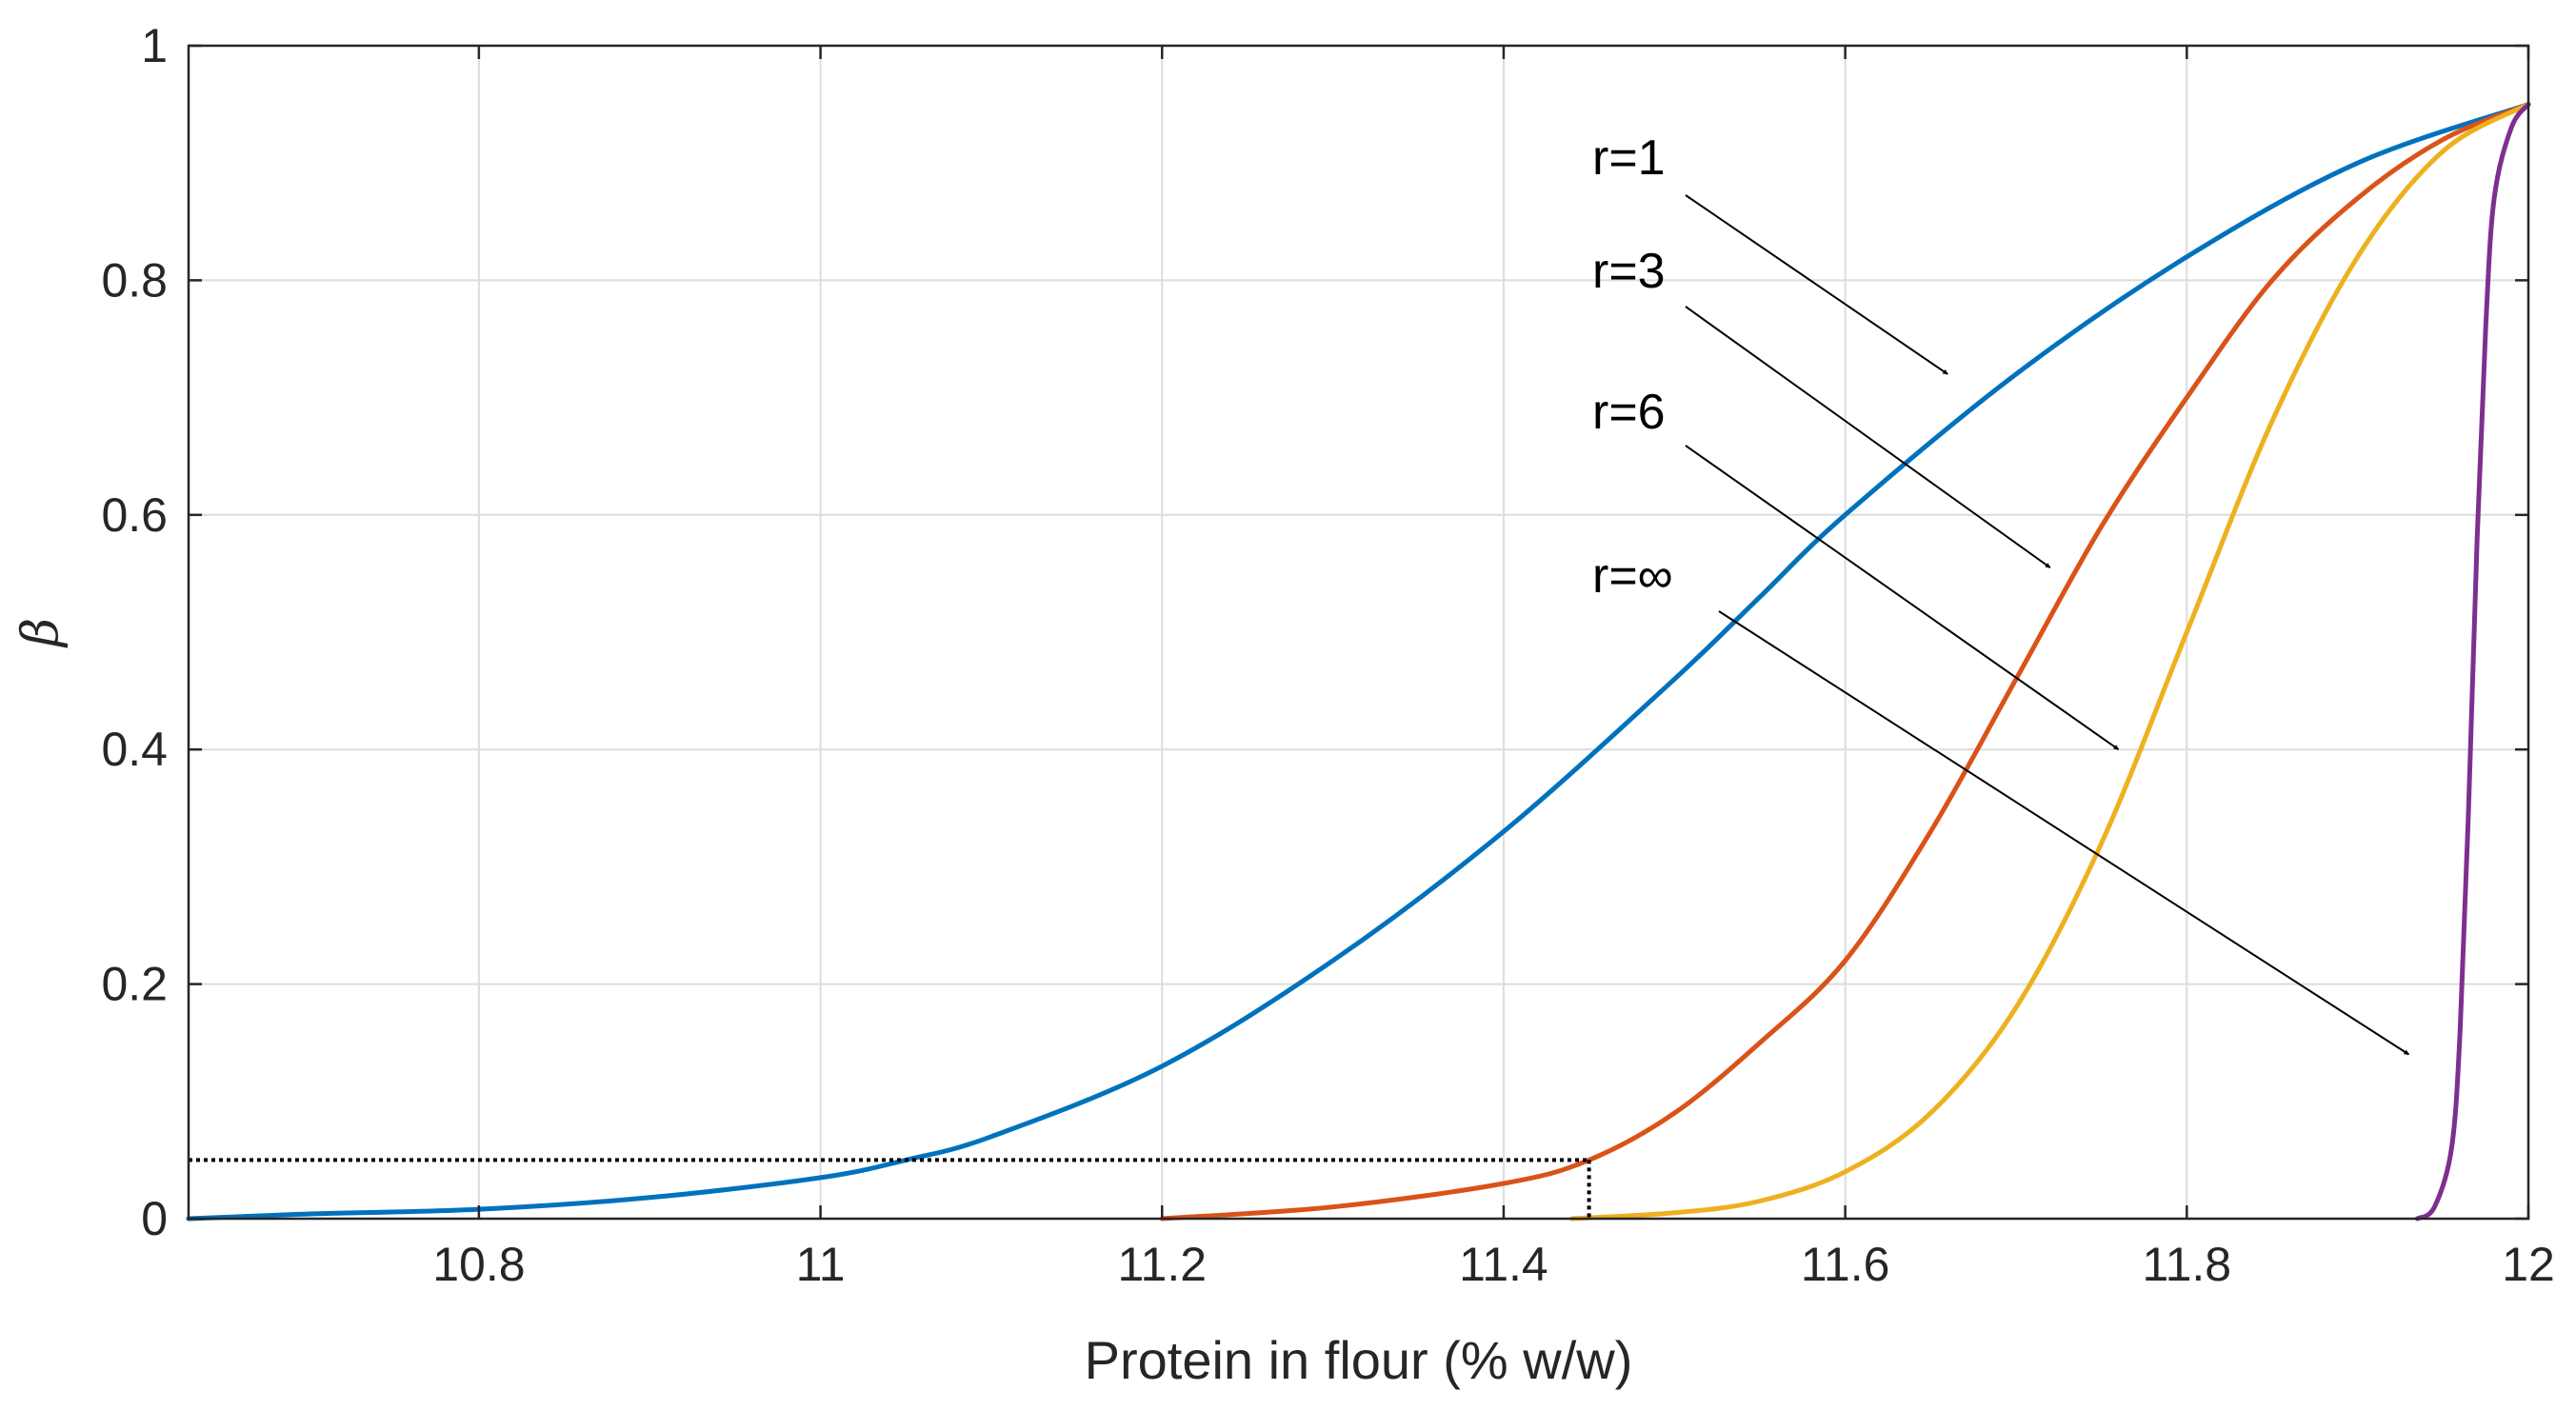 This screenshot has width=2576, height=1411. What do you see at coordinates (1868, 438) in the screenshot?
I see `annotation-arrow-r3` at bounding box center [1868, 438].